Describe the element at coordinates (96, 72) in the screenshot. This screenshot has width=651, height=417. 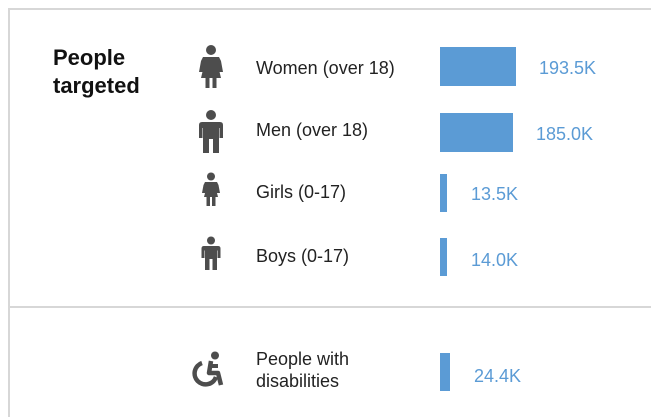
I see `section-title: People targeted` at that location.